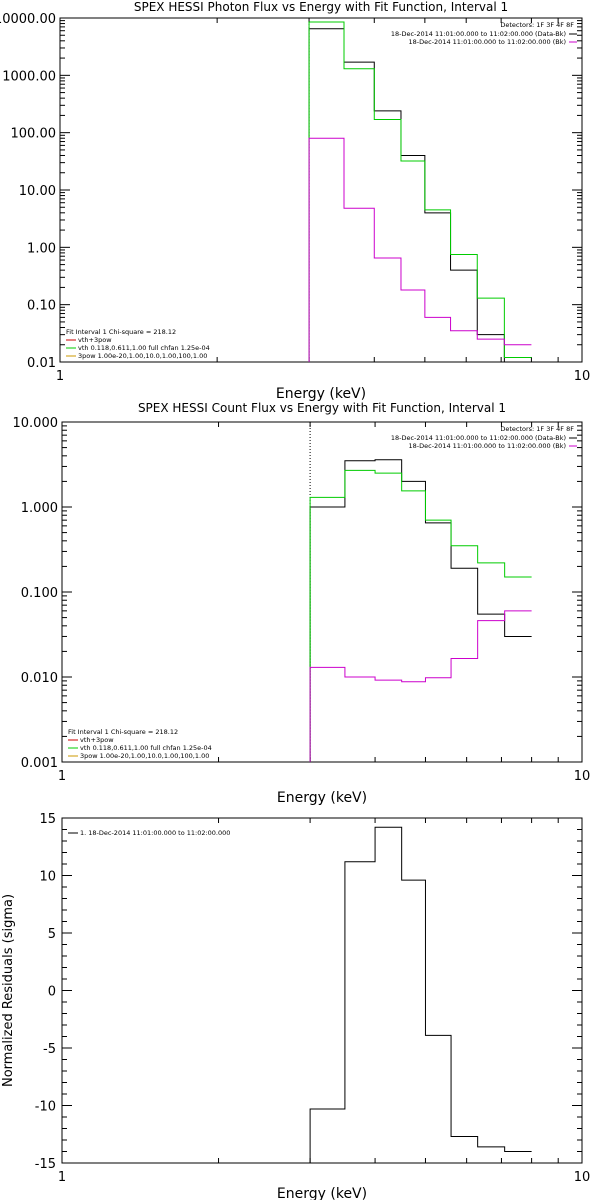 This screenshot has width=600, height=1200. What do you see at coordinates (47, 819) in the screenshot?
I see `y-tick-label: 15` at bounding box center [47, 819].